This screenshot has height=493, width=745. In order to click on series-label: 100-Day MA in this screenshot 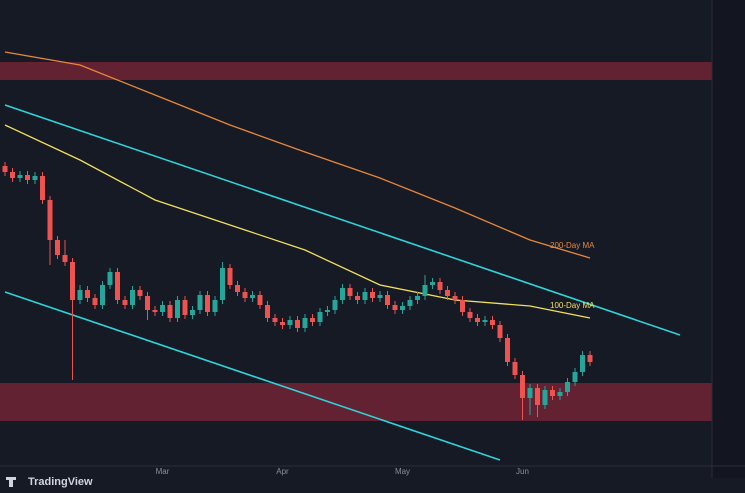, I will do `click(572, 305)`.